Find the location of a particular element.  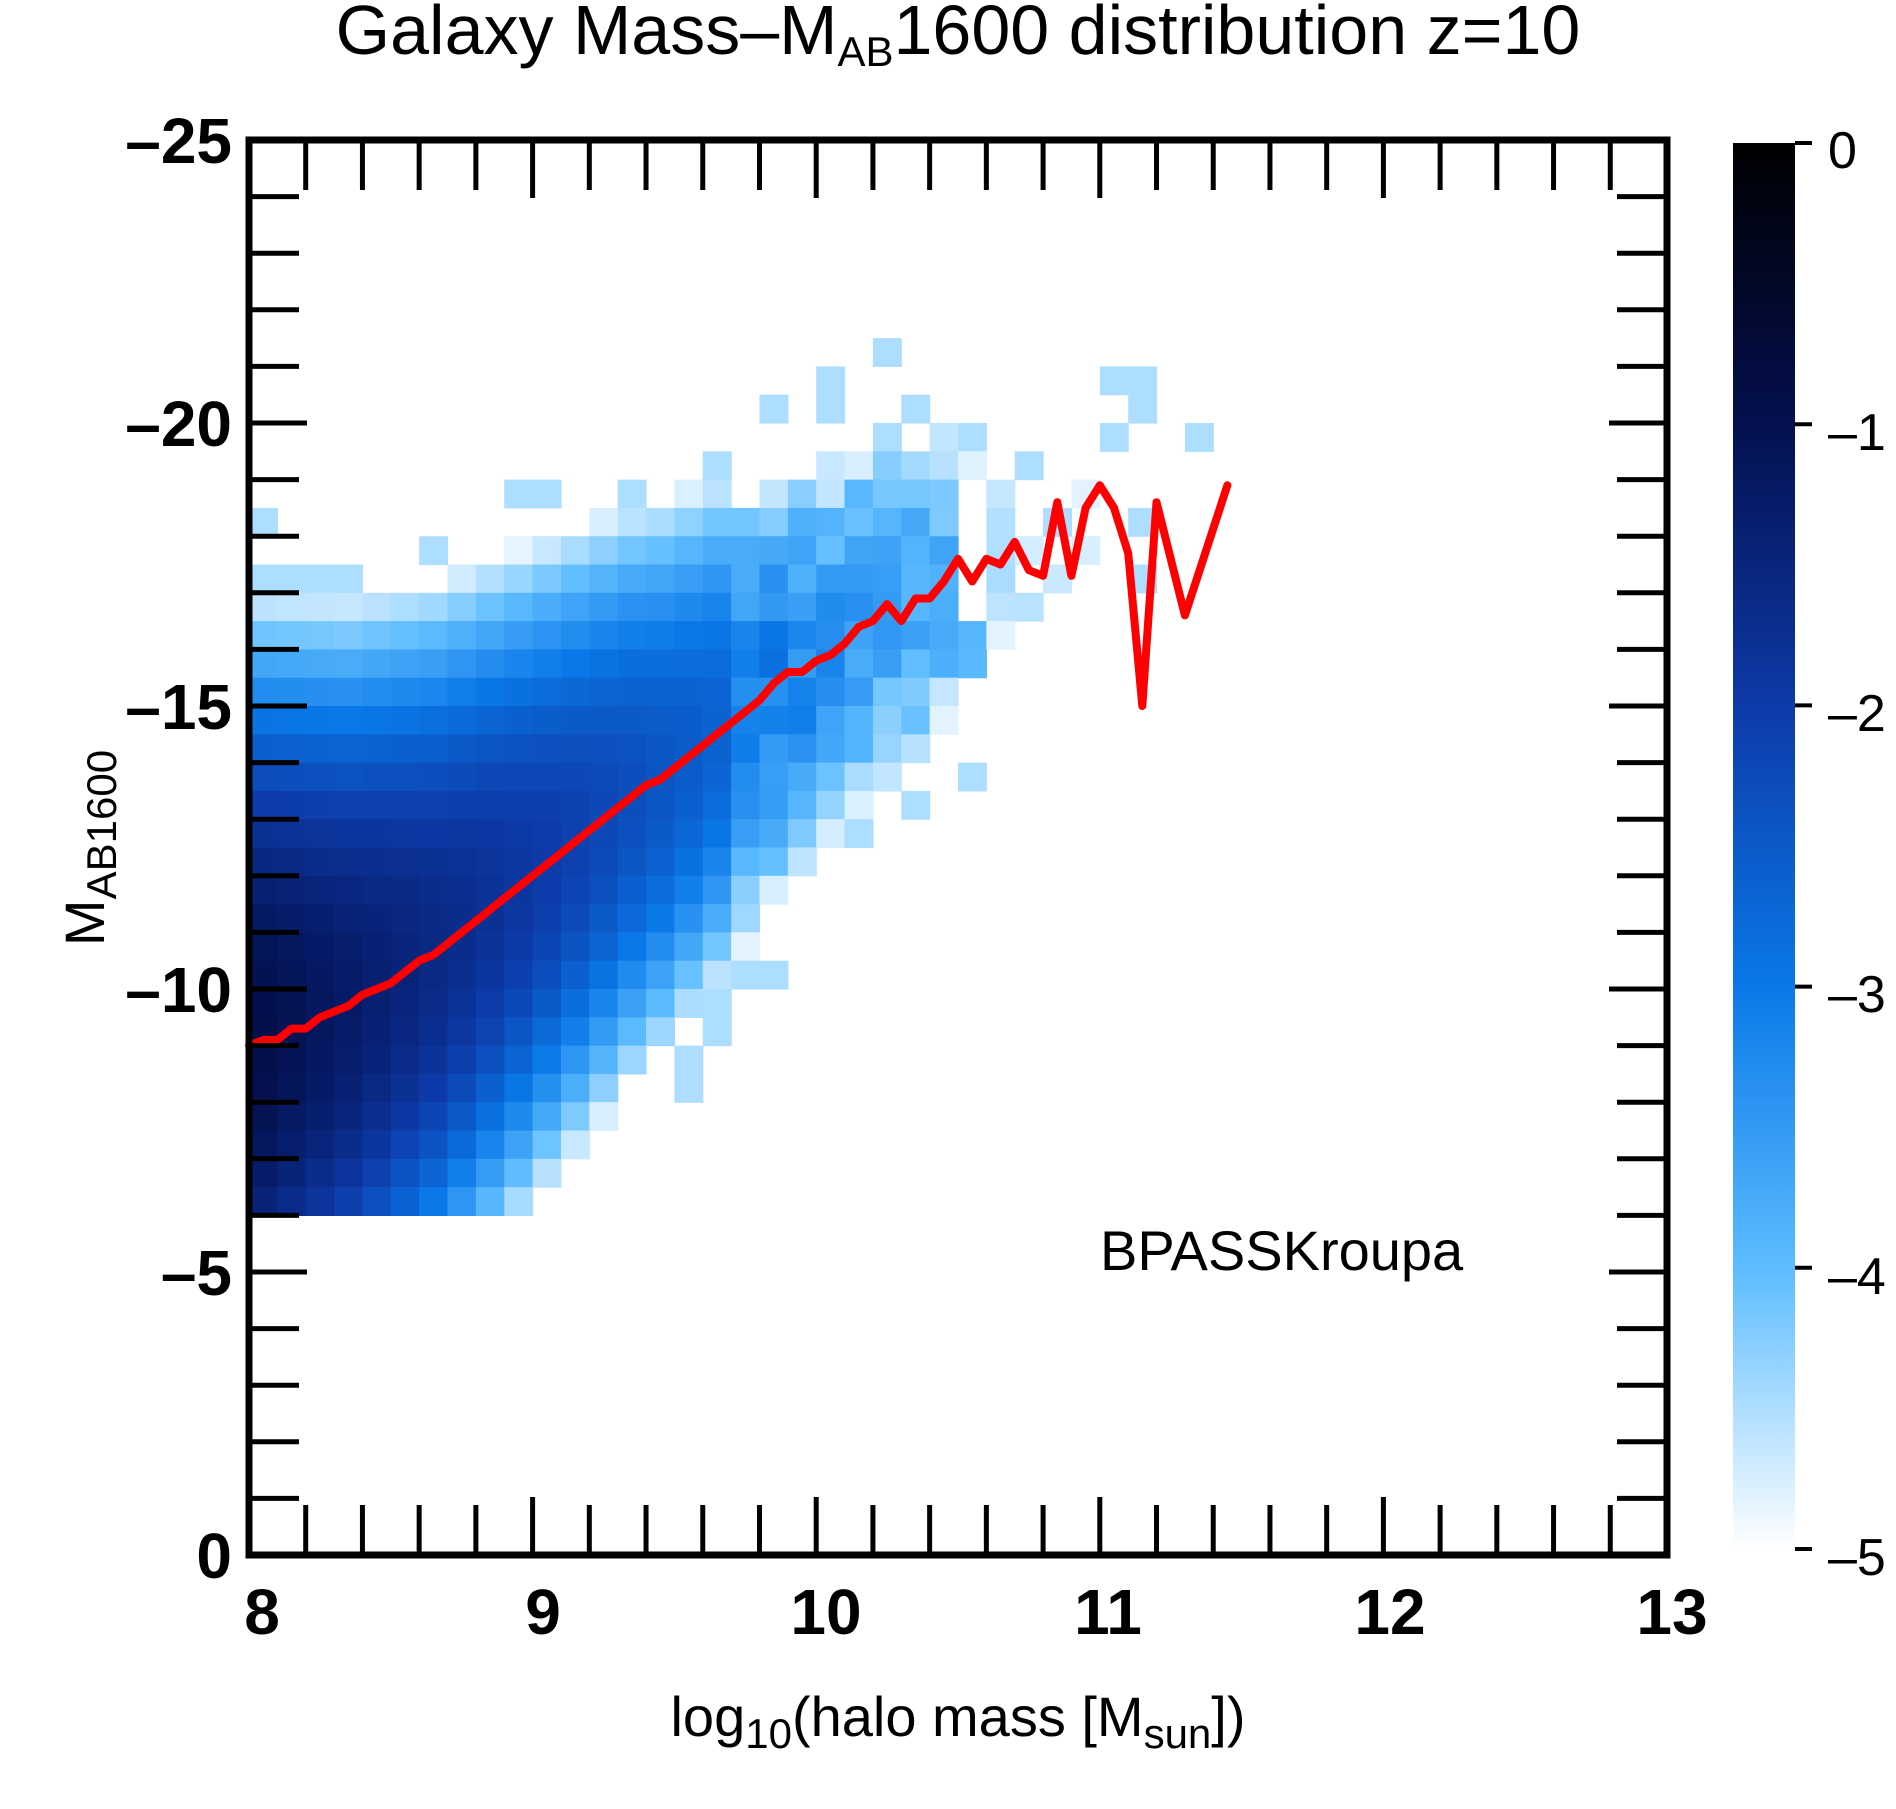

y-tick-label: –25 is located at coordinates (178, 141).